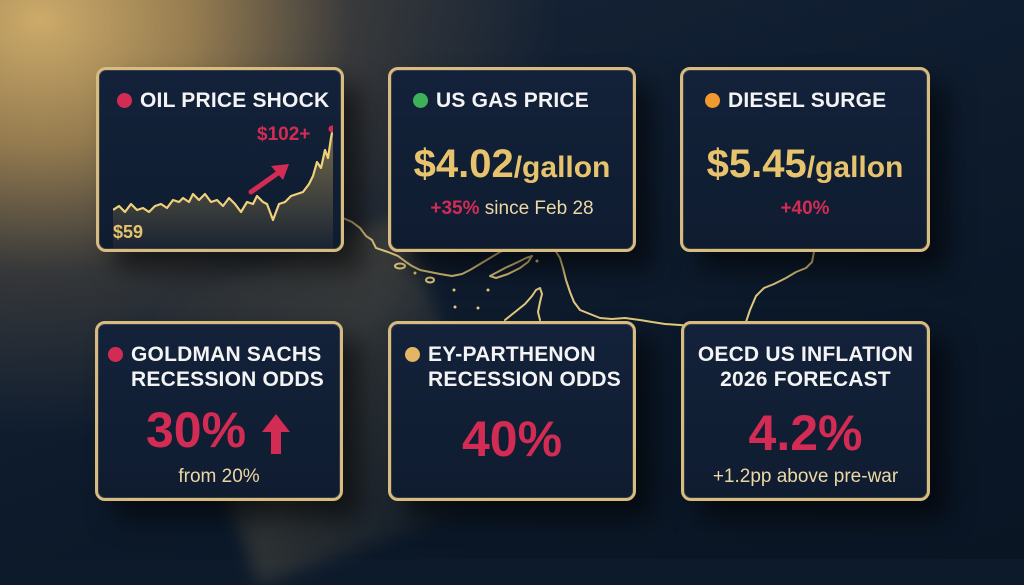 The image size is (1024, 585). What do you see at coordinates (807, 100) in the screenshot?
I see `card-title: DIESEL SURGE` at bounding box center [807, 100].